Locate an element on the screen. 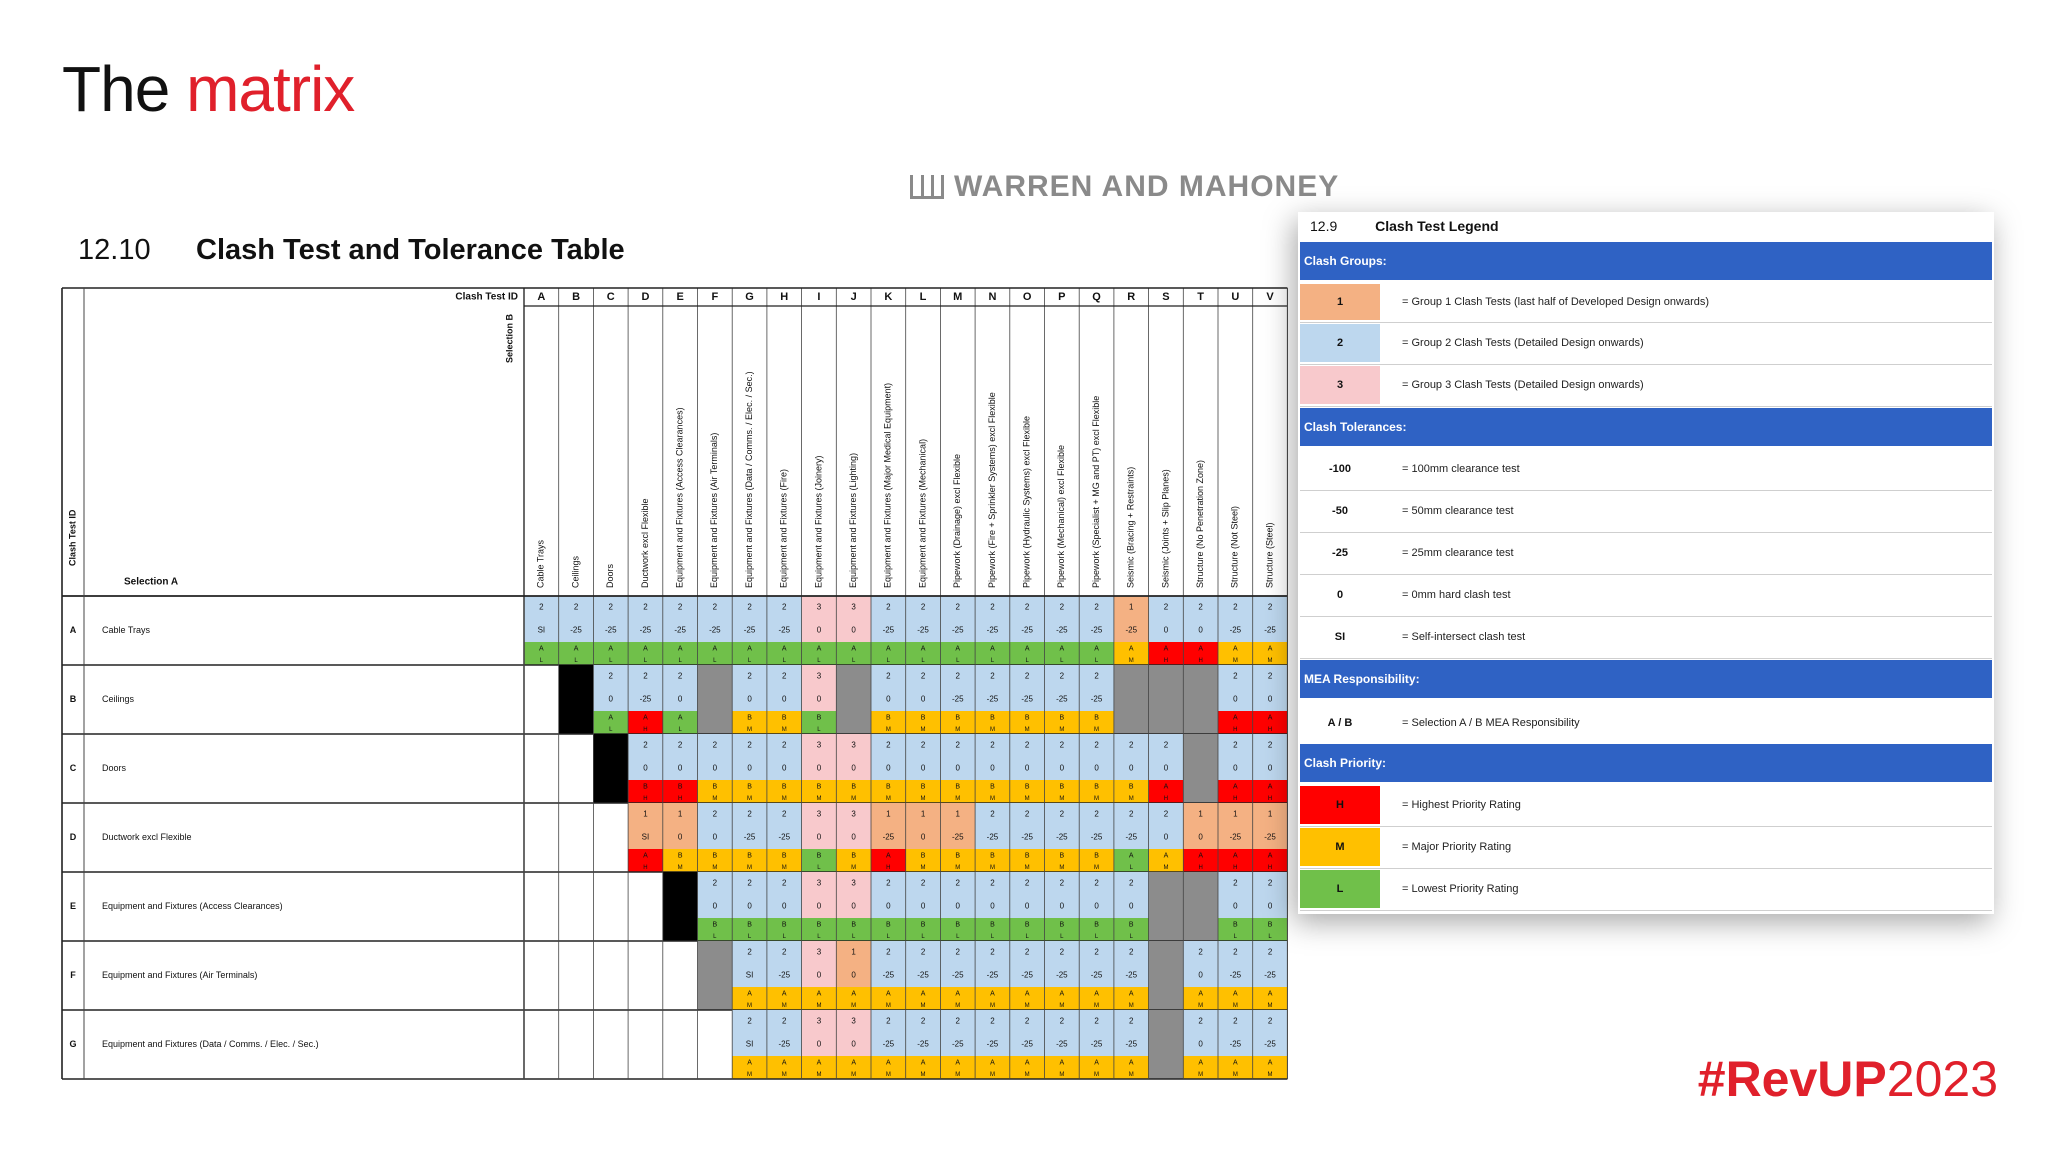 The width and height of the screenshot is (2048, 1152). cell-group-label: 1 is located at coordinates (958, 814).